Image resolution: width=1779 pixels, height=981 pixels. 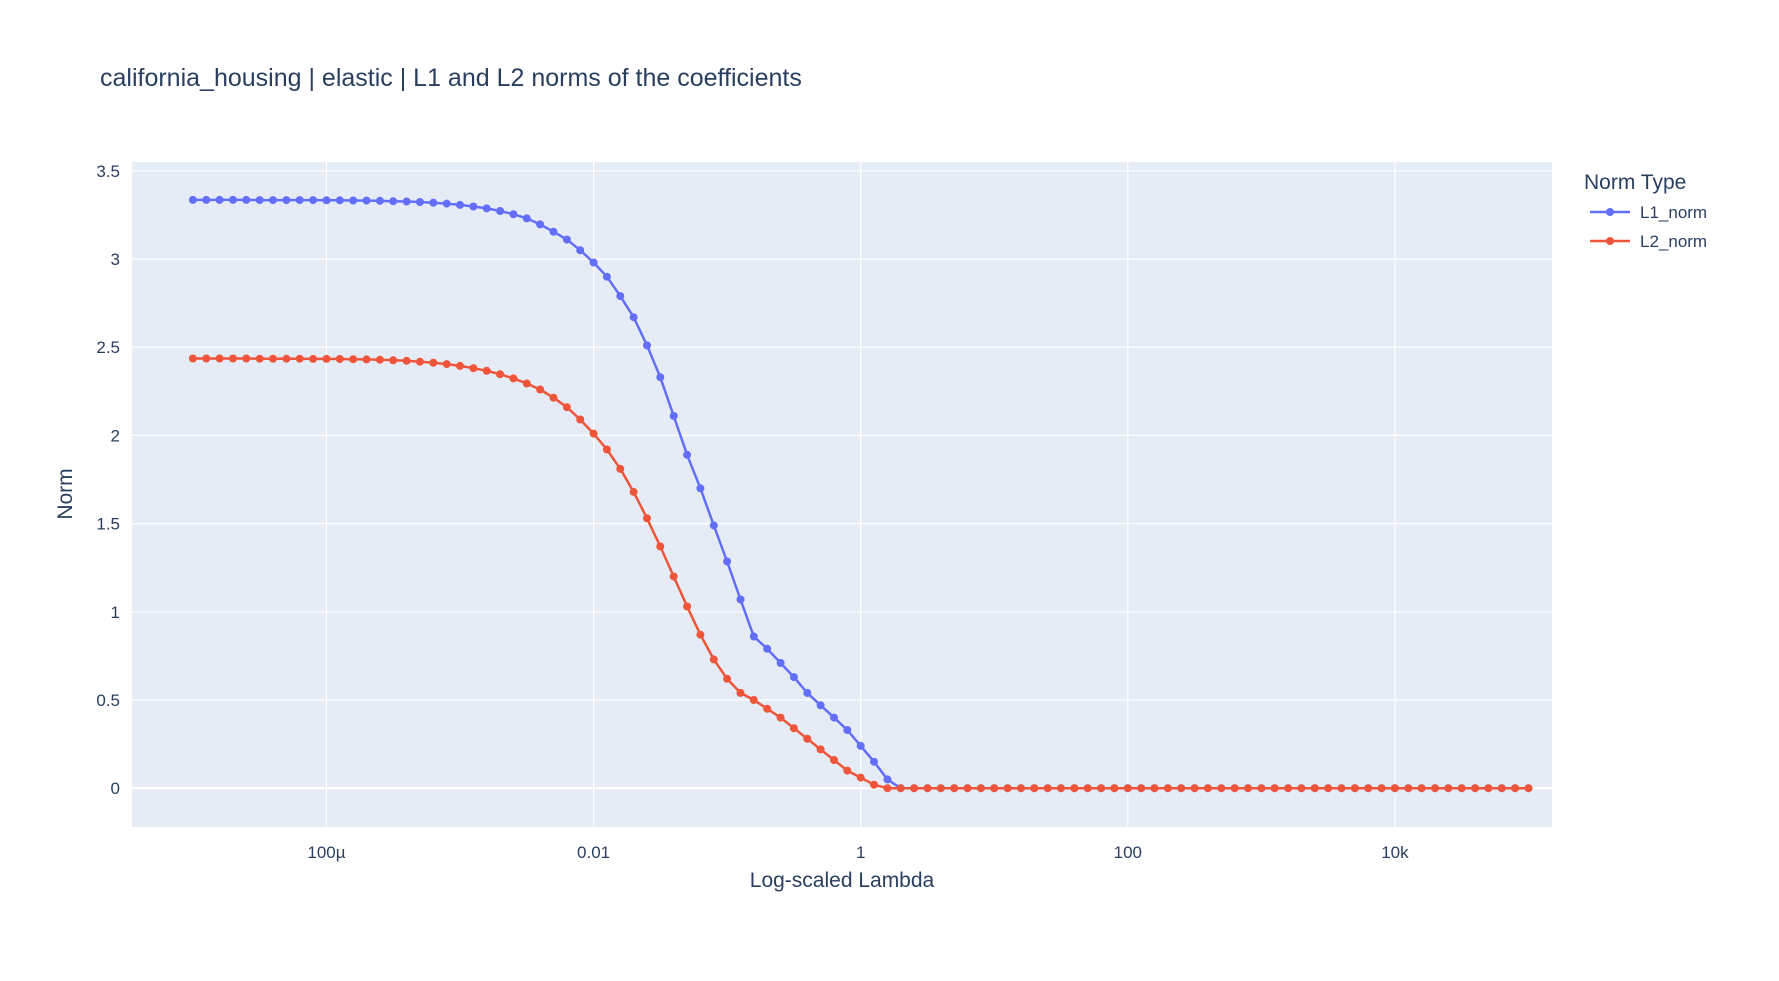 What do you see at coordinates (115, 435) in the screenshot?
I see `y-tick-label: 2` at bounding box center [115, 435].